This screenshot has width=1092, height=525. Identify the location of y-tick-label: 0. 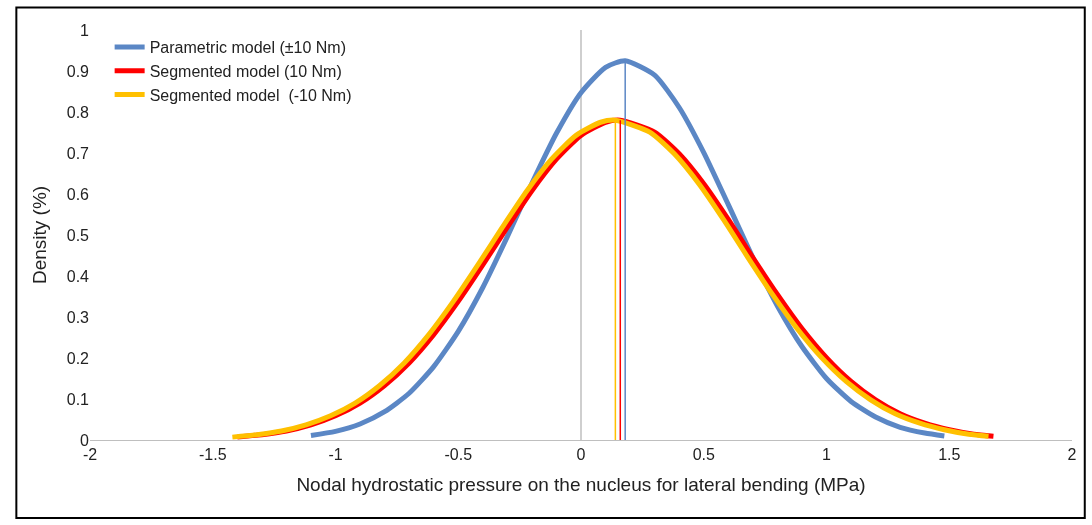
(85, 440).